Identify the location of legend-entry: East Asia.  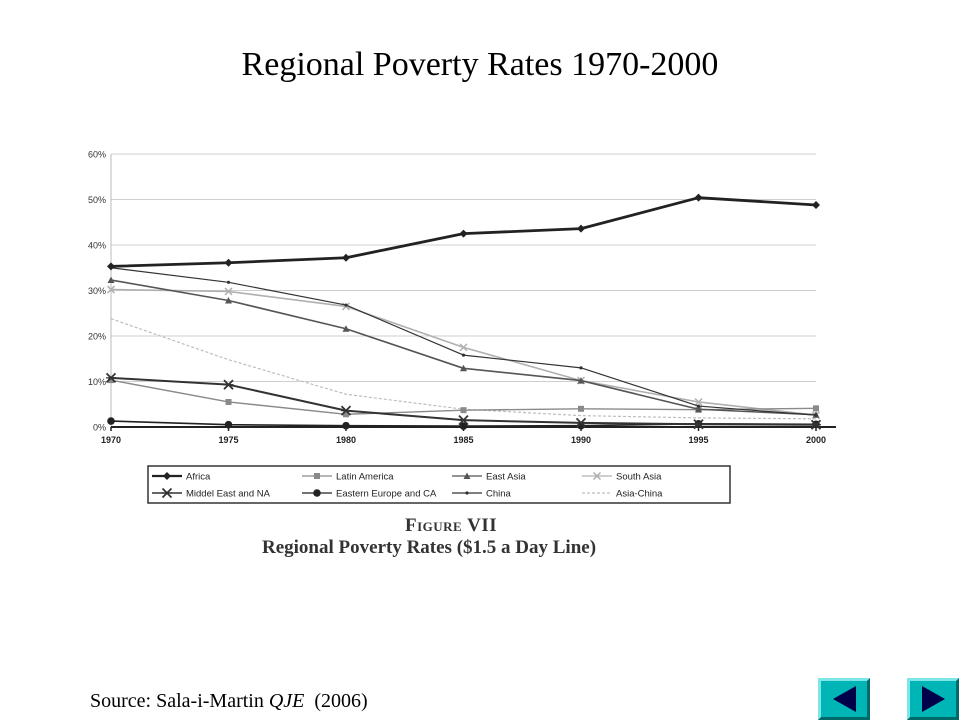
(489, 477).